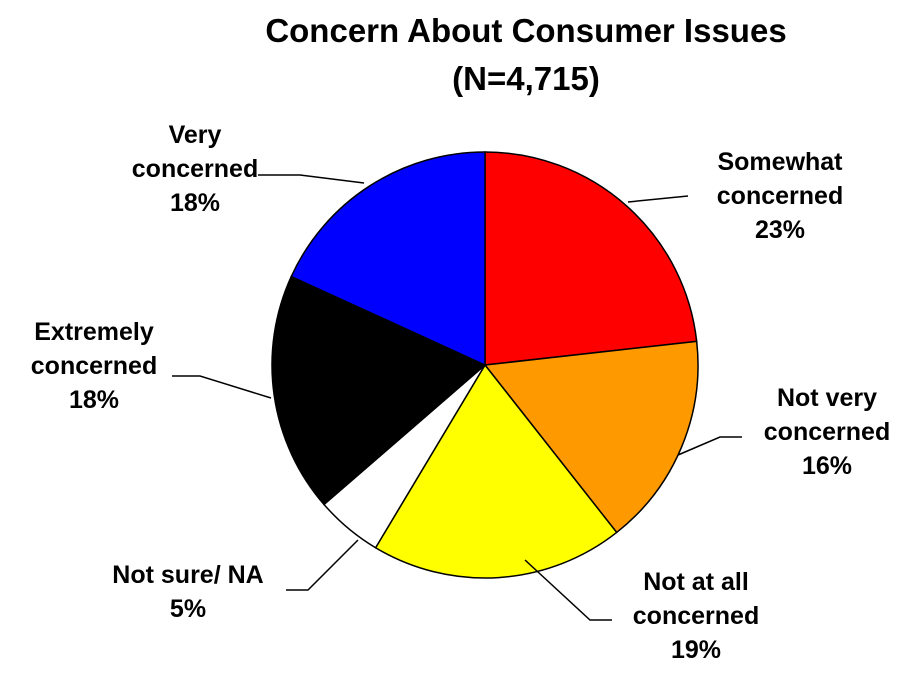  What do you see at coordinates (696, 582) in the screenshot?
I see `slice-name-line-not-at-all: Not at all` at bounding box center [696, 582].